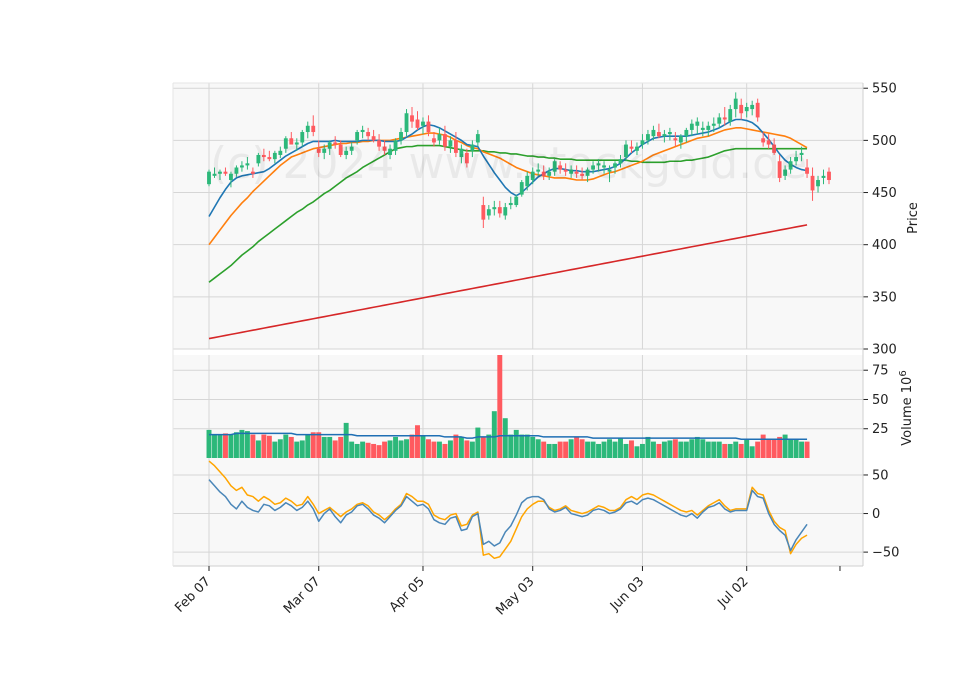 The image size is (960, 690). I want to click on oscillator-line-blue, so click(508, 515).